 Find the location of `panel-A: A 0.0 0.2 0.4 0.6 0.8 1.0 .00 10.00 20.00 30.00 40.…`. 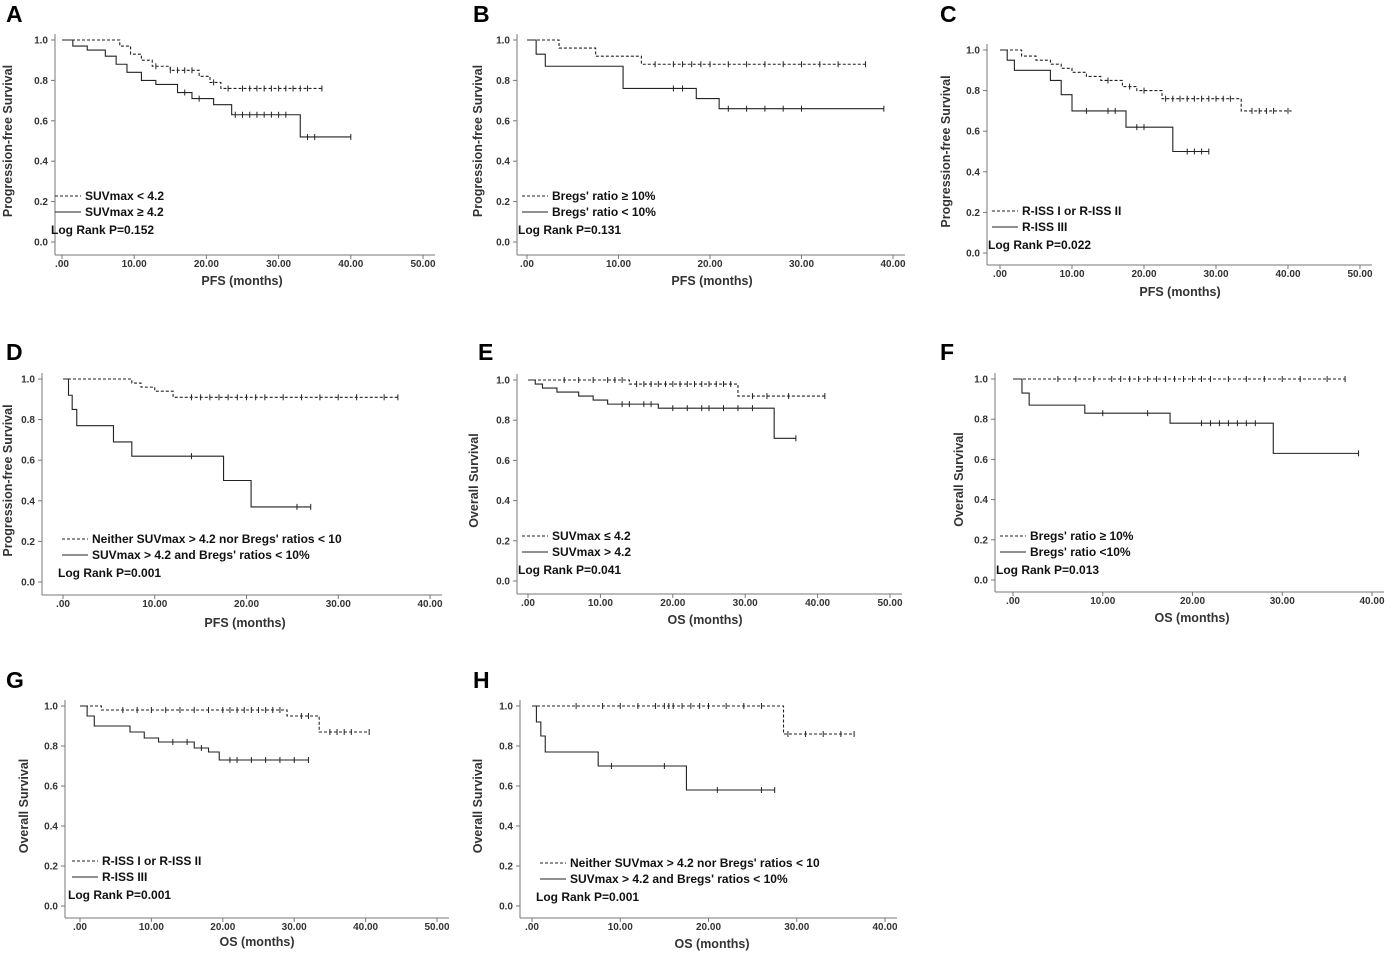

panel-A: A 0.0 0.2 0.4 0.6 0.8 1.0 .00 10.00 20.00 30.00 40.… is located at coordinates (218, 144).